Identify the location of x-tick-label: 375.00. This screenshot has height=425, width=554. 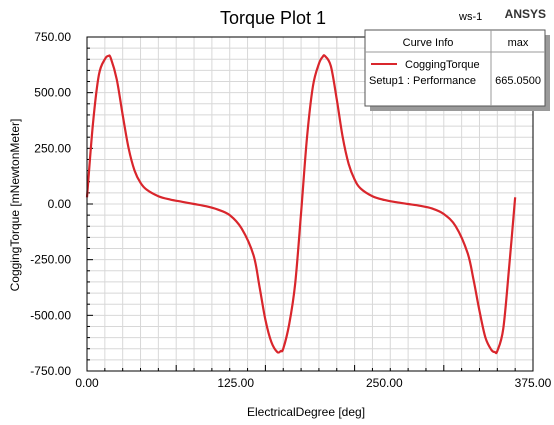
(533, 383).